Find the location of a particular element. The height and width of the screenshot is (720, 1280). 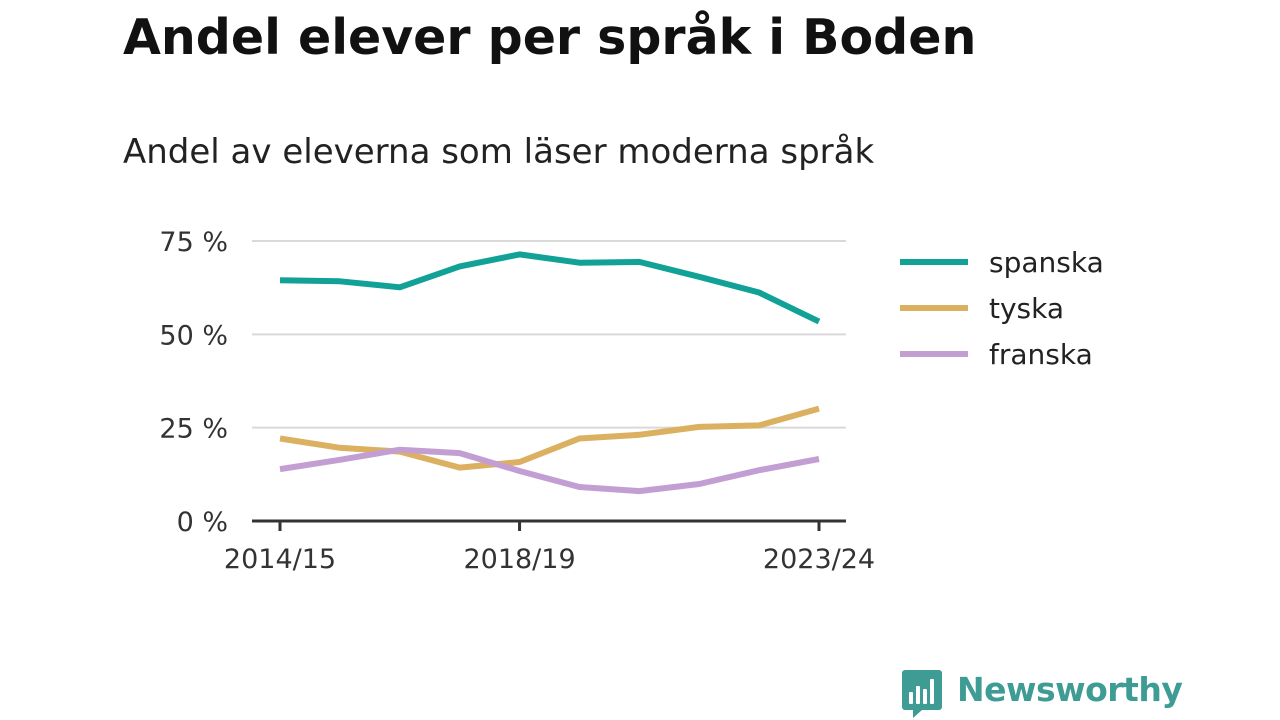

legend-item-franska: franska is located at coordinates (996, 354).